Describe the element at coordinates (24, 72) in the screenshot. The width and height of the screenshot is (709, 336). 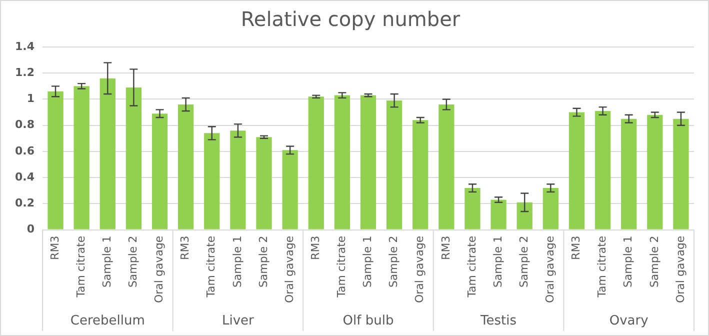
I see `y-tick-label: 1.2` at that location.